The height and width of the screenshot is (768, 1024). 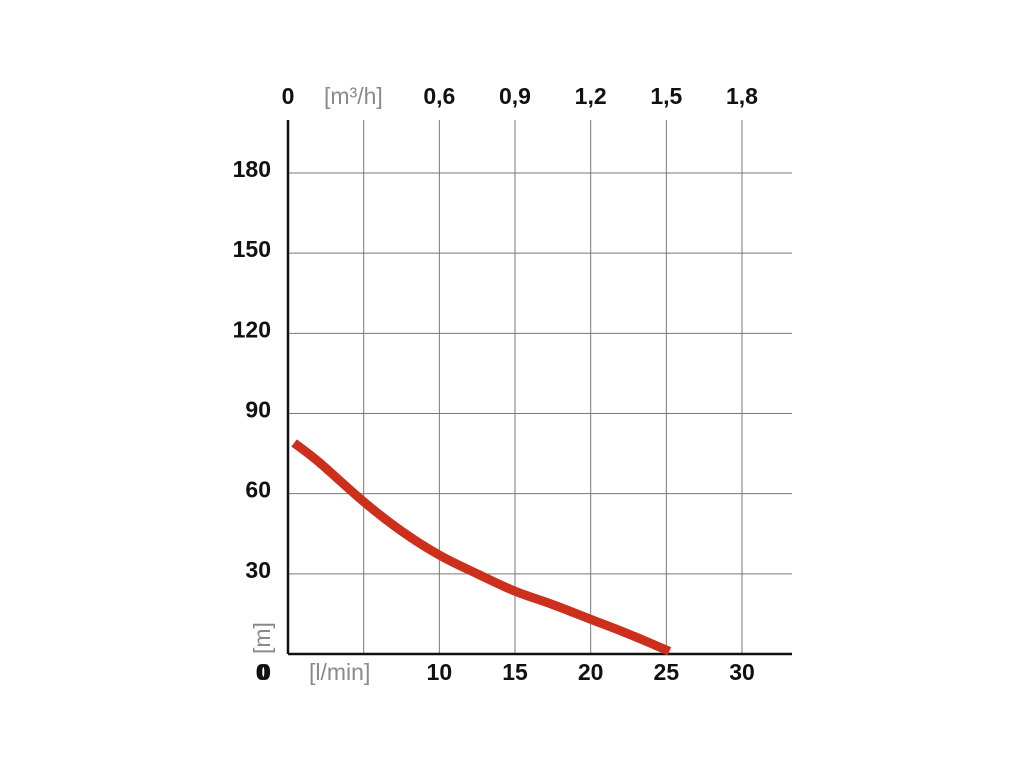 What do you see at coordinates (439, 96) in the screenshot?
I see `x-top-tick-label: 0,6` at bounding box center [439, 96].